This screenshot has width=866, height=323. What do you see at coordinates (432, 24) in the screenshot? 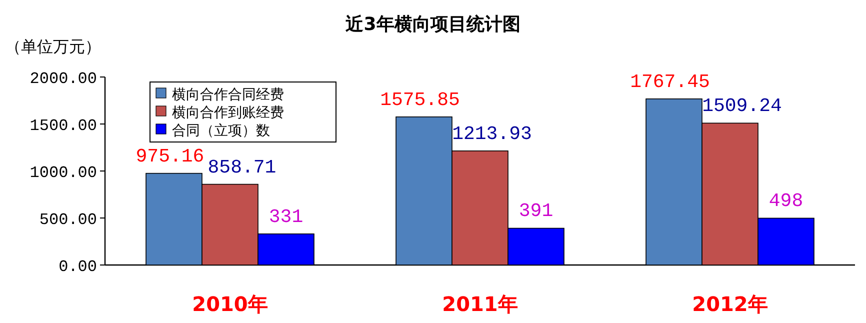
I see `chart-title: 近3年横向项目统计图` at bounding box center [432, 24].